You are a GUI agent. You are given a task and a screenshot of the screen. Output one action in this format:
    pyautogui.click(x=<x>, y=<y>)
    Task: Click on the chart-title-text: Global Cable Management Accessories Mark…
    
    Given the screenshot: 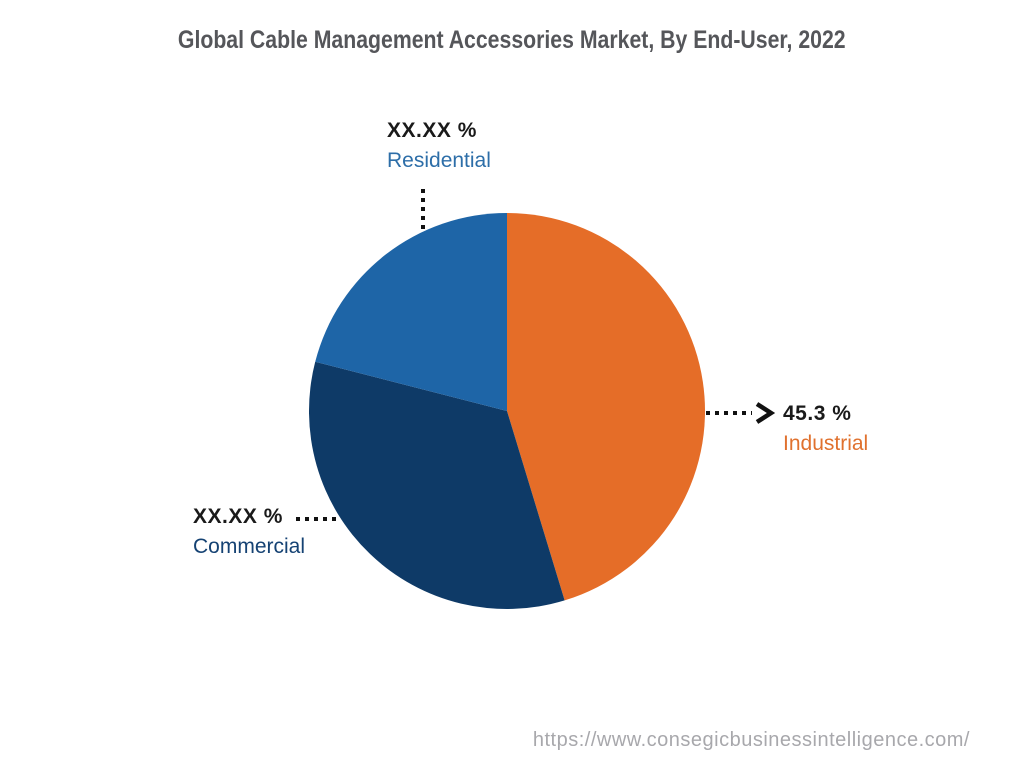 What is the action you would take?
    pyautogui.click(x=512, y=40)
    